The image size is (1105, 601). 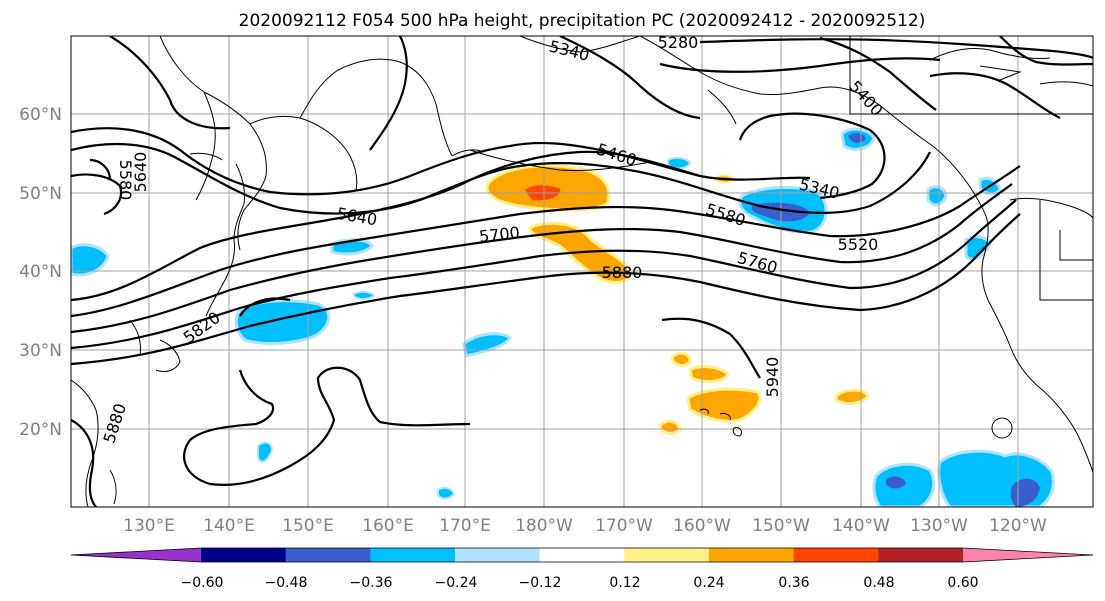 I want to click on contour-label: 5520, so click(x=858, y=244).